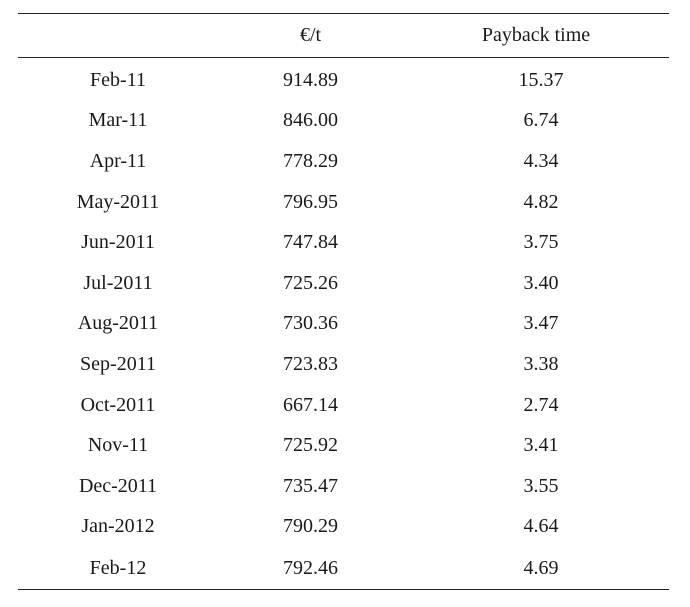 The image size is (690, 607). Describe the element at coordinates (310, 526) in the screenshot. I see `cell-price: 790.29` at that location.